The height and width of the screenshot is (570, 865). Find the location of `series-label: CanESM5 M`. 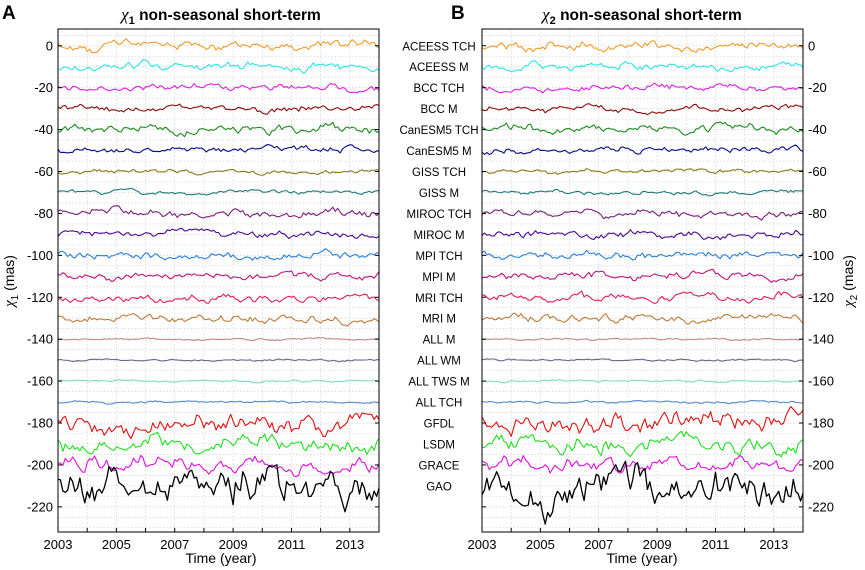

series-label: CanESM5 M is located at coordinates (438, 152).